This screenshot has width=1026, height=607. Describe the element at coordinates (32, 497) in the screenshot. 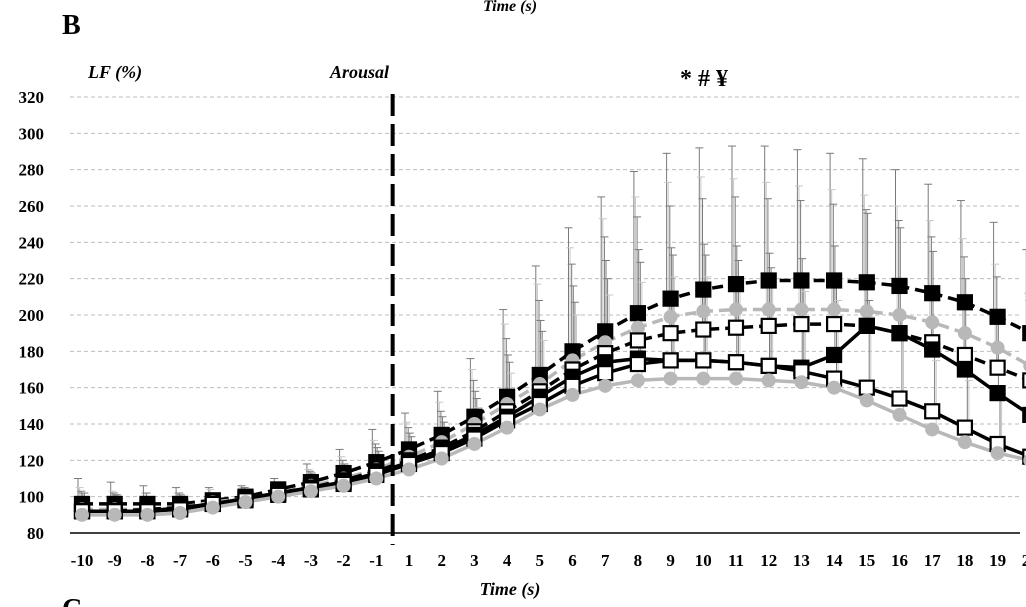

I see `y-tick-label: 100` at that location.